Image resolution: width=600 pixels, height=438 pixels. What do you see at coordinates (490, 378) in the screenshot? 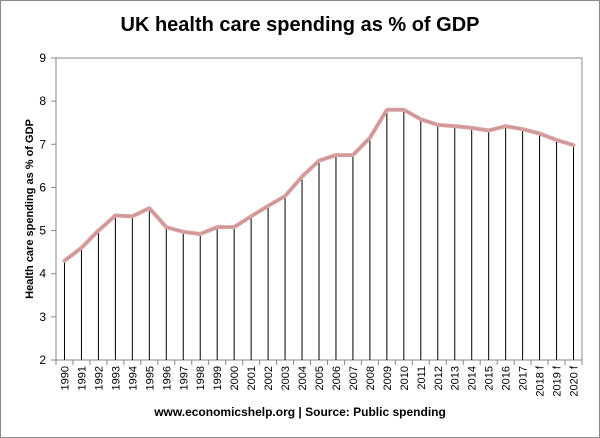
I see `x-tick-label: 2015` at bounding box center [490, 378].